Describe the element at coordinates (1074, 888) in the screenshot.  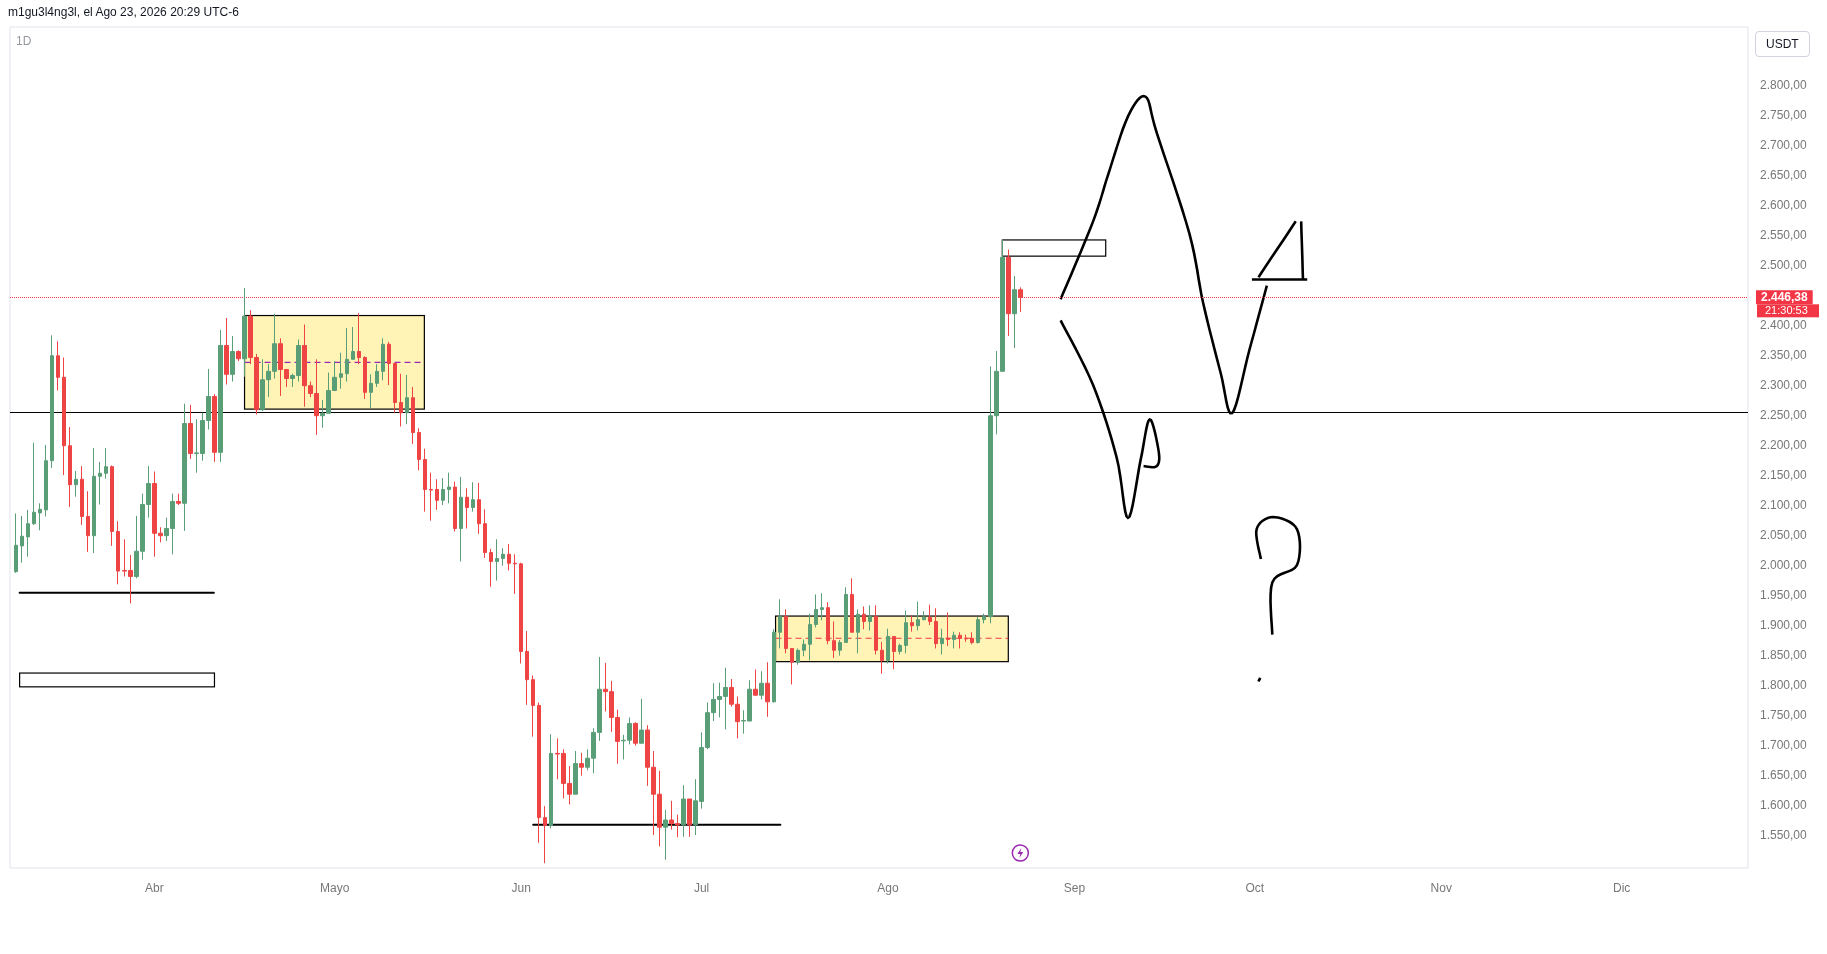
I see `x-tick-label: Sep` at that location.